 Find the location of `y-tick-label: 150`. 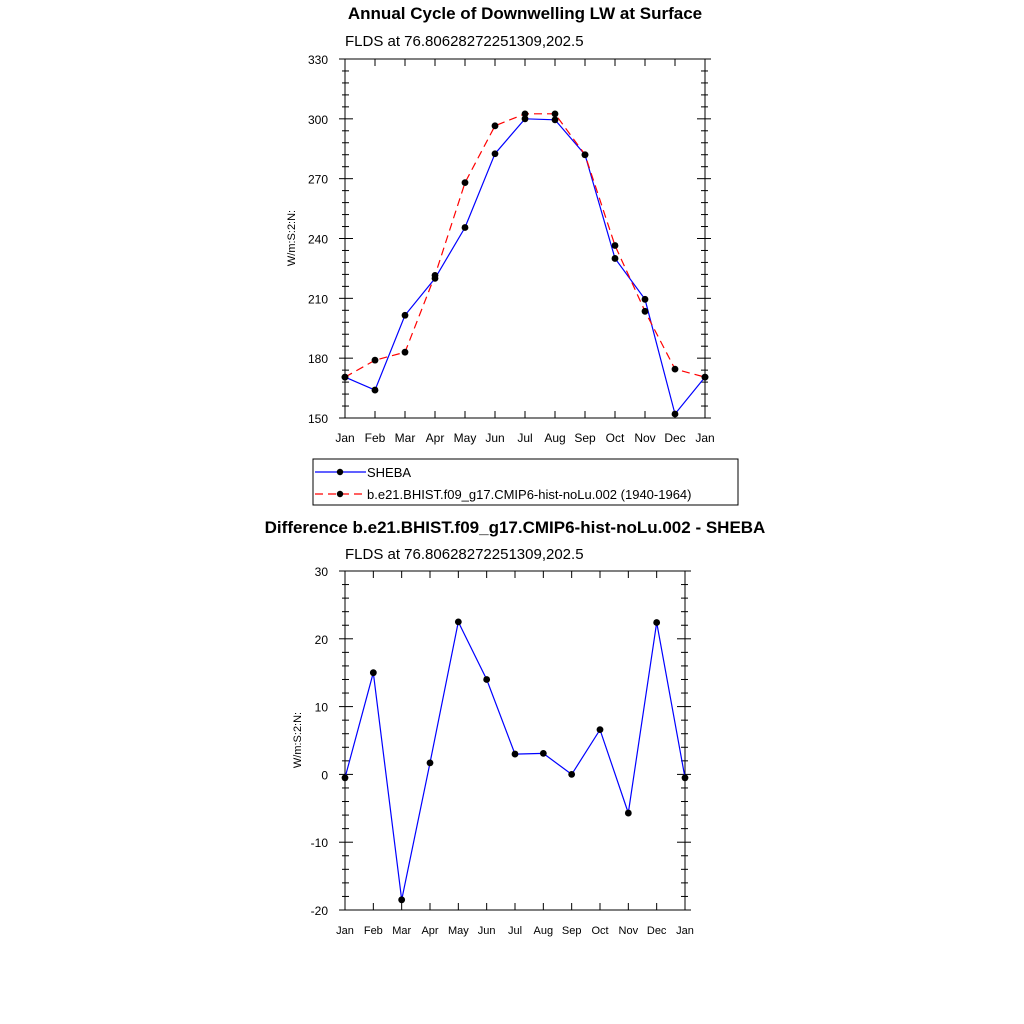

y-tick-label: 150 is located at coordinates (318, 419).